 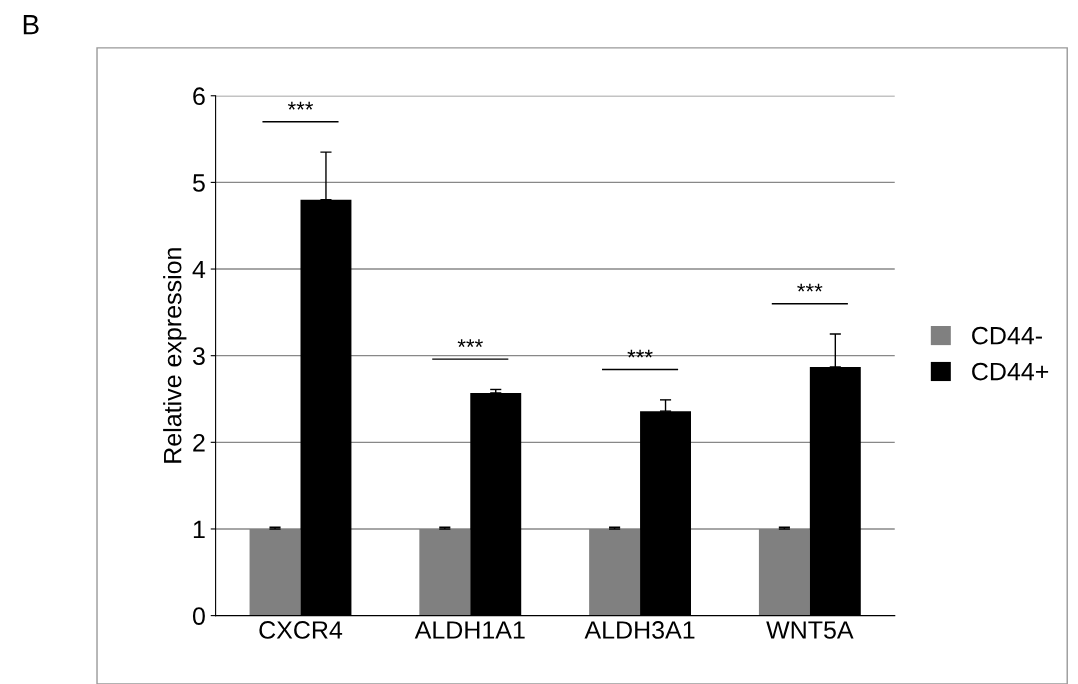 I want to click on x-tick-label: ALDH1A1, so click(x=469, y=630).